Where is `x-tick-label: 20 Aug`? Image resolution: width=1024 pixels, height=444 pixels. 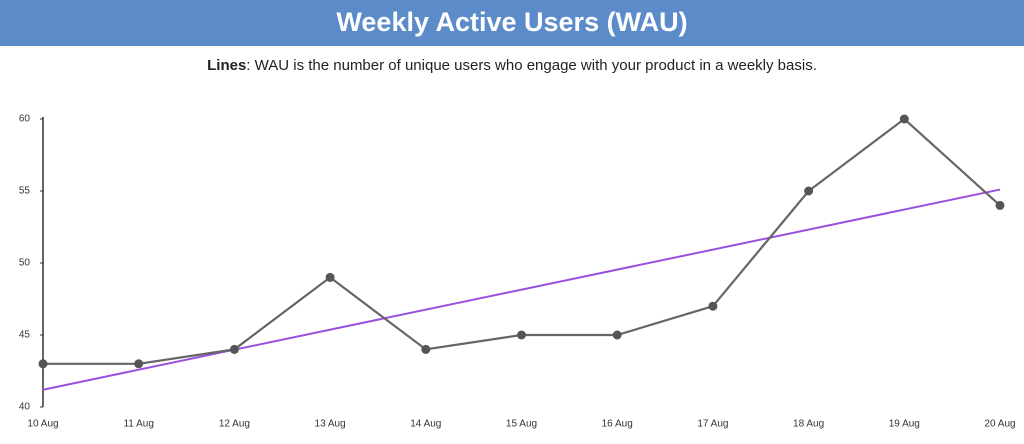
x-tick-label: 20 Aug is located at coordinates (999, 424).